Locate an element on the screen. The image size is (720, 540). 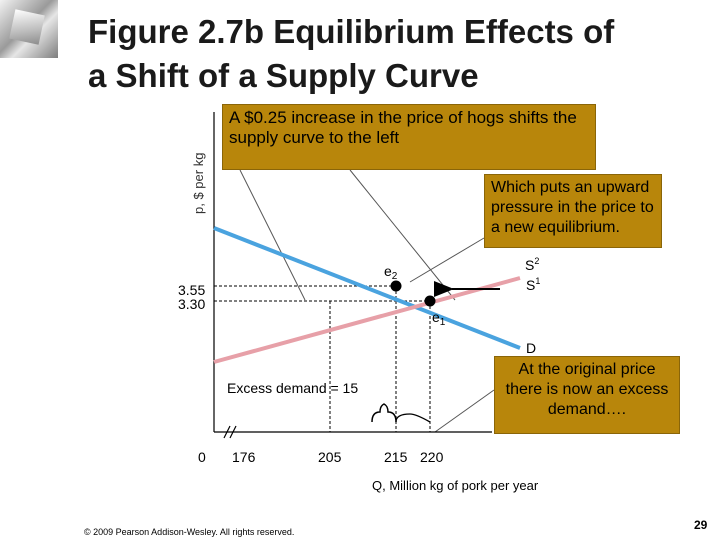
page-number: 29 is located at coordinates (701, 525).